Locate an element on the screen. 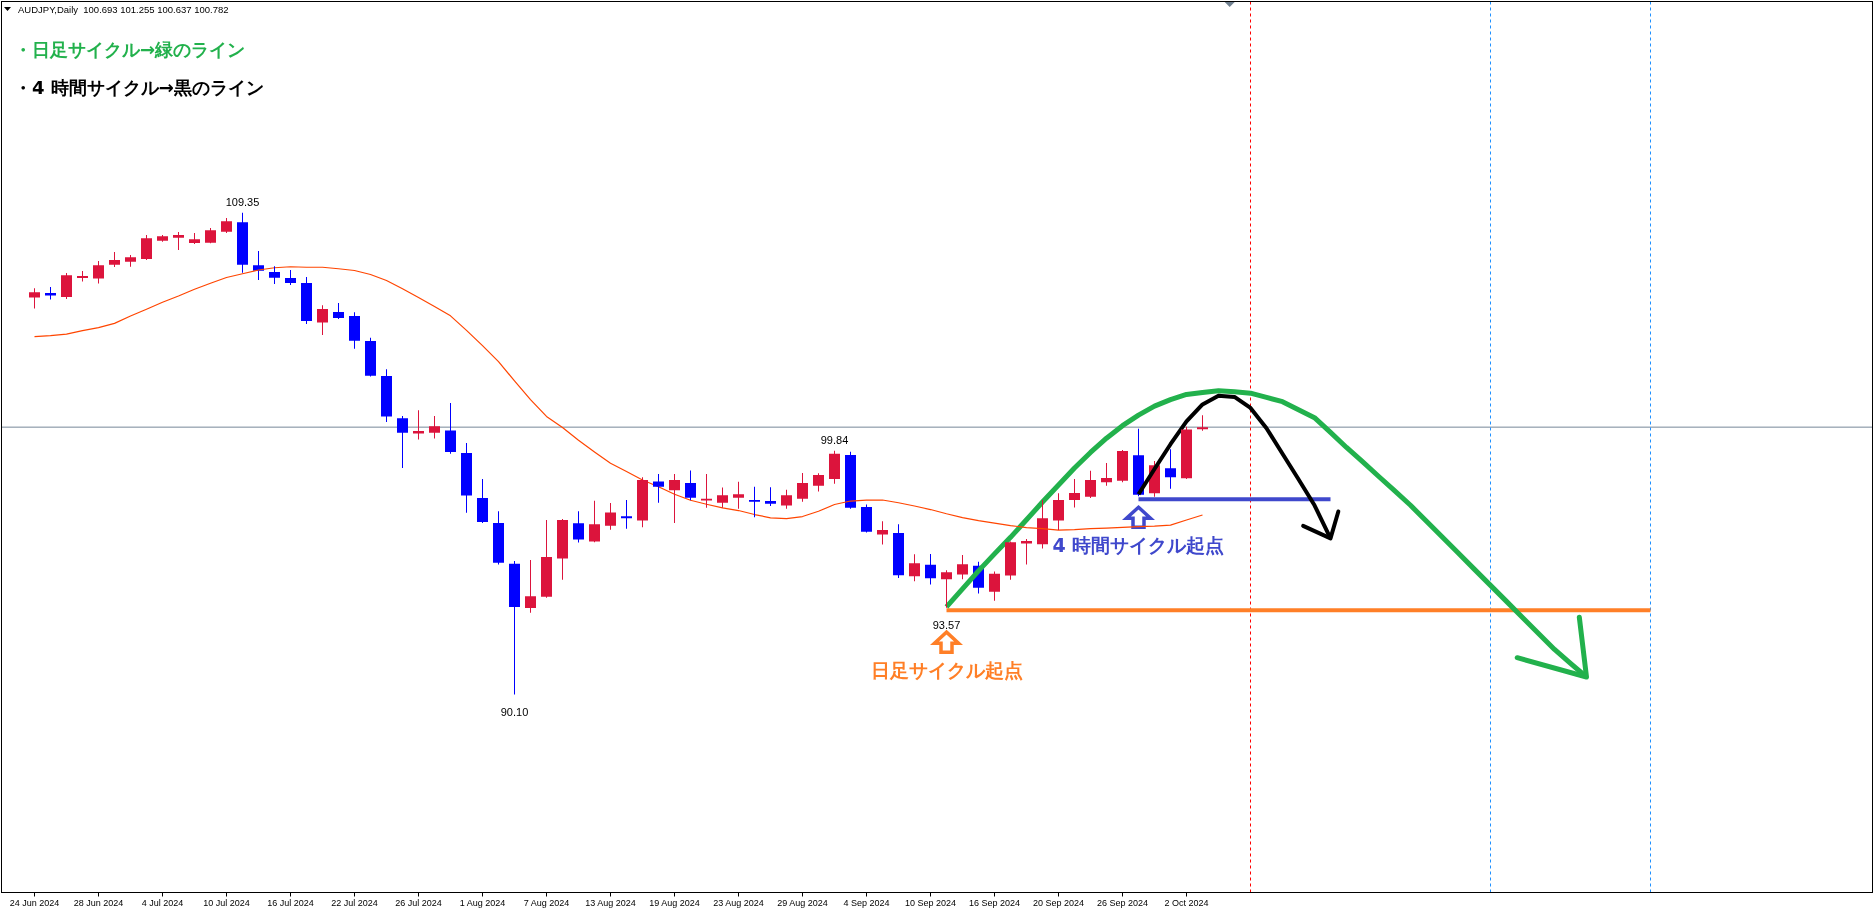  text: 93.57 is located at coordinates (946, 624).